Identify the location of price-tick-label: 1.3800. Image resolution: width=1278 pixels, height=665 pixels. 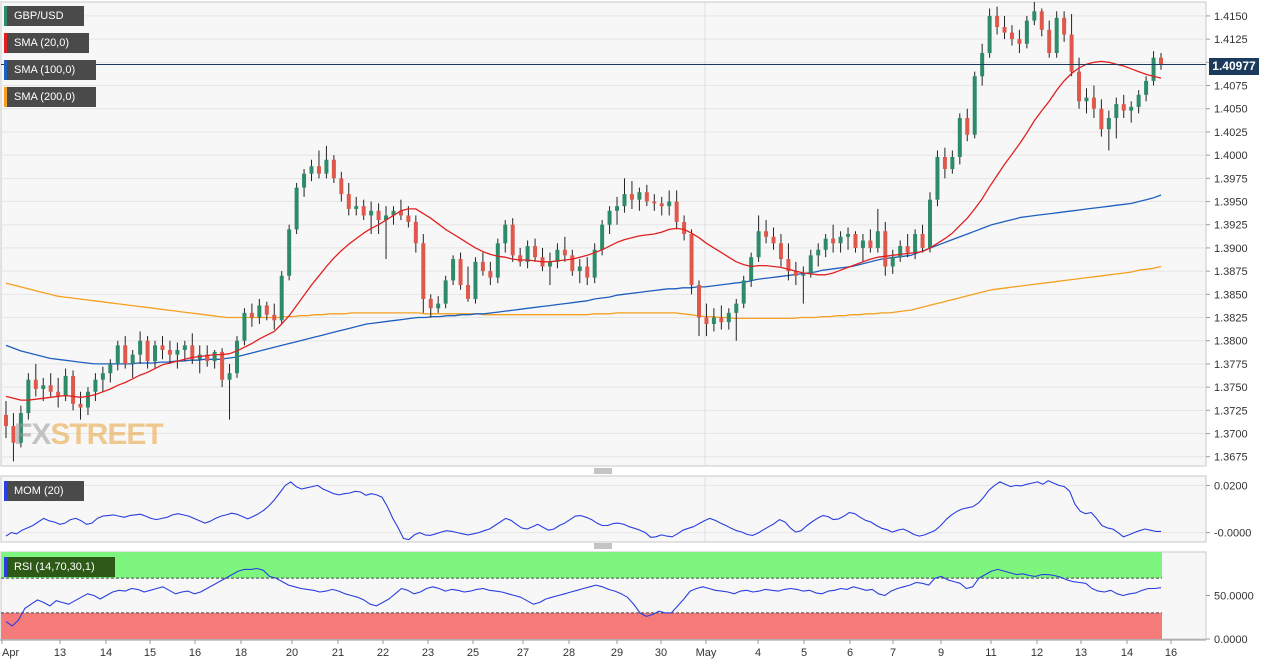
(1231, 342).